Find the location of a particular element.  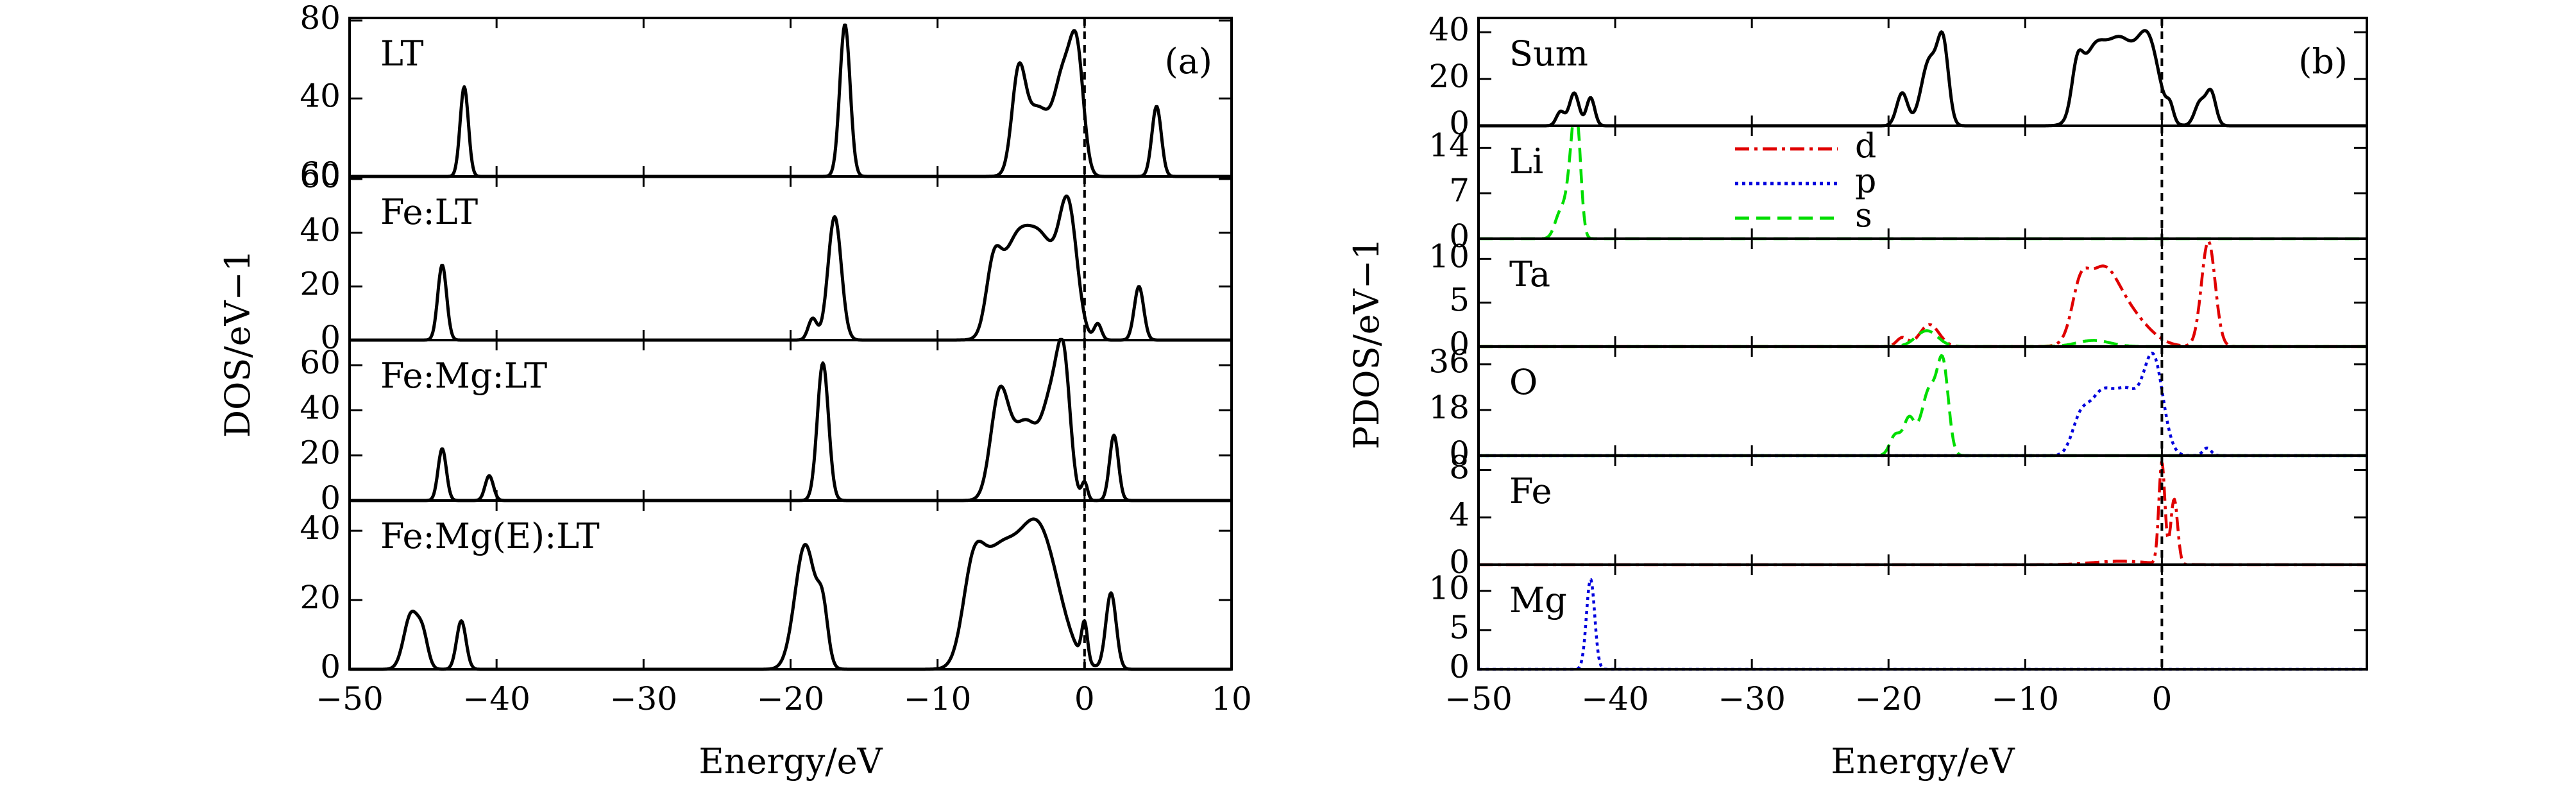

legend-label-s: s is located at coordinates (1863, 216).